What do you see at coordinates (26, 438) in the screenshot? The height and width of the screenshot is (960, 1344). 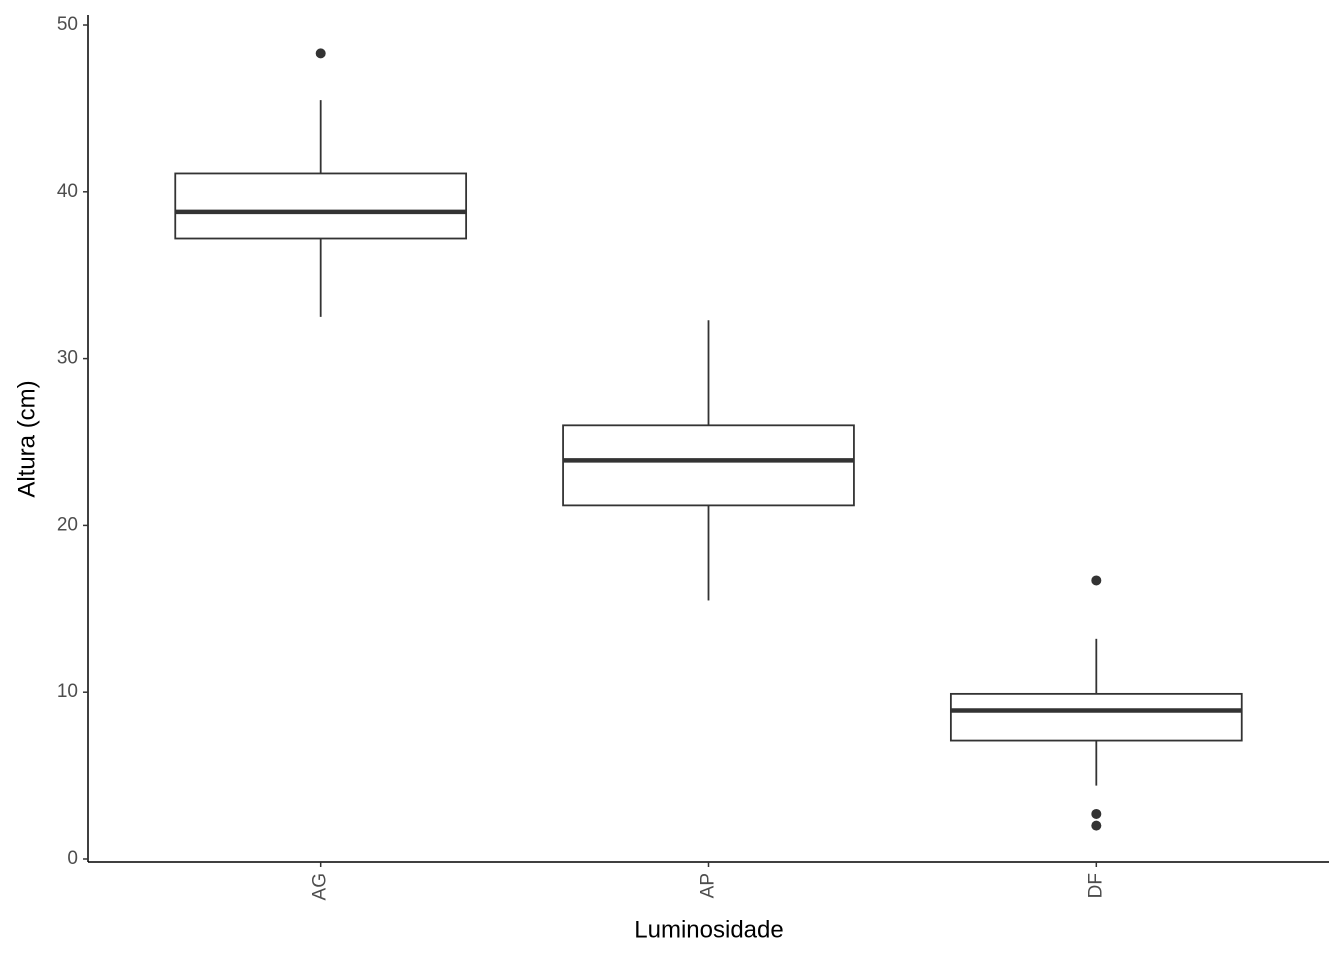 I see `y-axis-title: Altura (cm)` at bounding box center [26, 438].